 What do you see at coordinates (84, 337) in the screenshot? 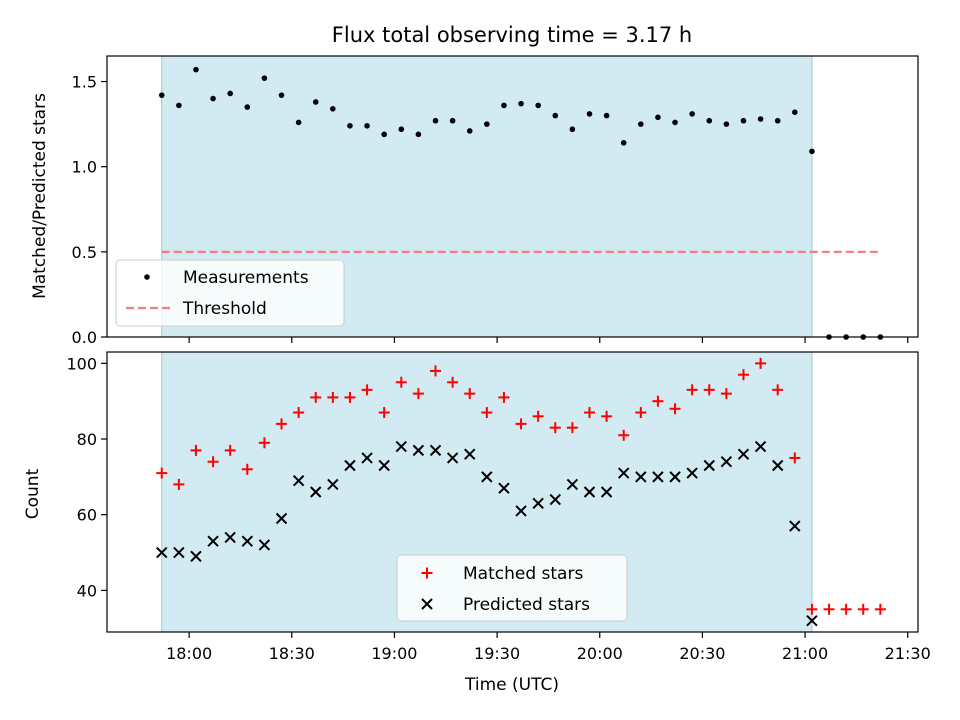
I see `top-y-tick-label: 0.0` at bounding box center [84, 337].